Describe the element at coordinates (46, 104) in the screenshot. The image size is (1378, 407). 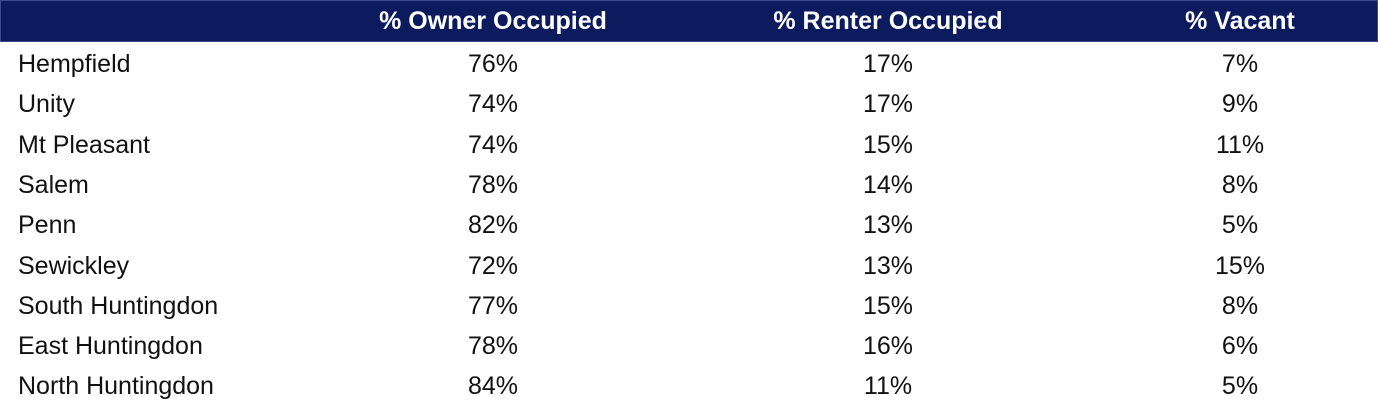
I see `row-label: Unity` at that location.